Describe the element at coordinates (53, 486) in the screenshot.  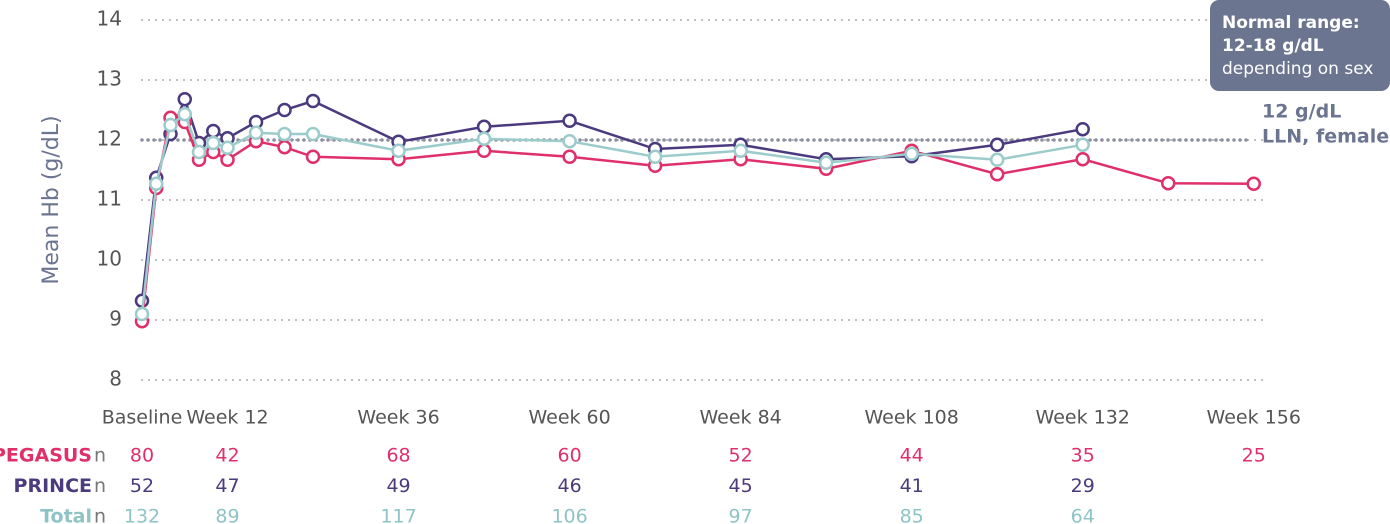
I see `row-name: PRINCE` at that location.